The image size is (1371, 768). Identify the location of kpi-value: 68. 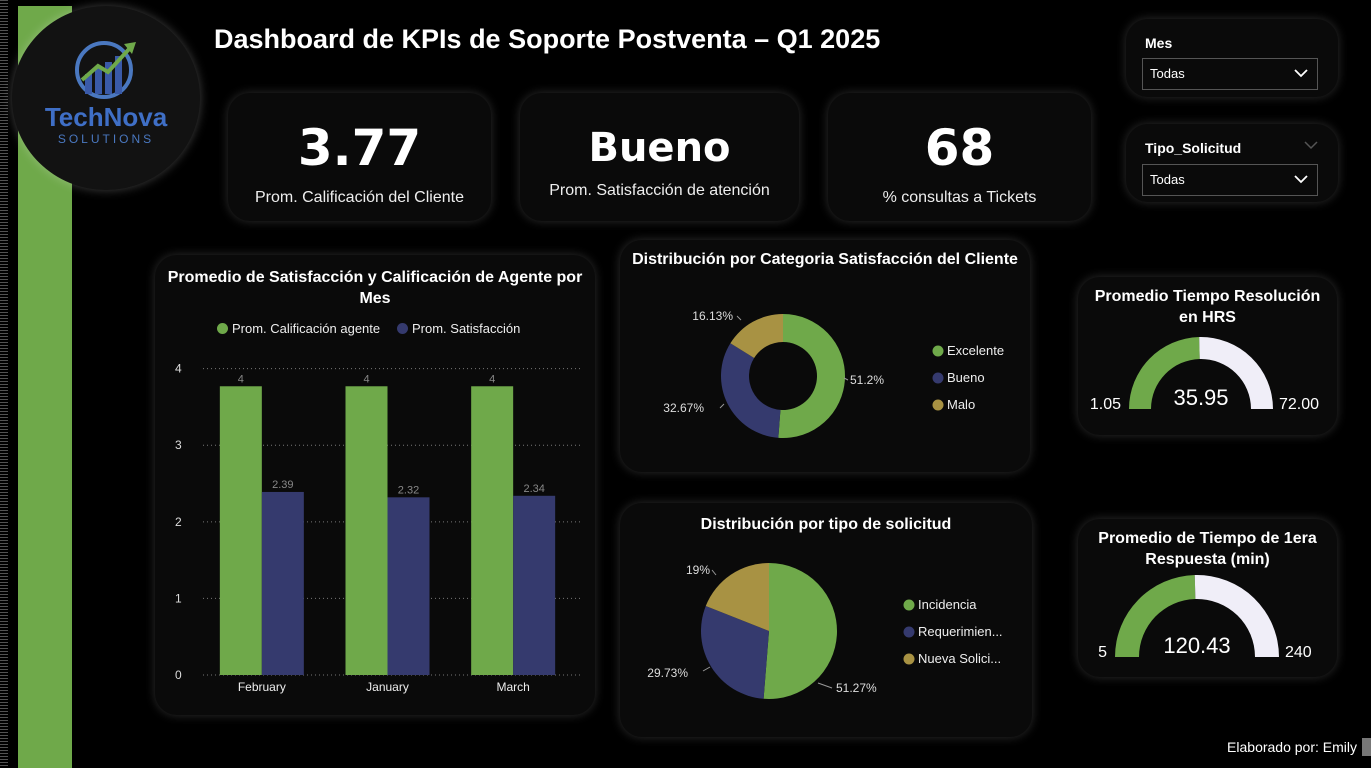
(959, 148).